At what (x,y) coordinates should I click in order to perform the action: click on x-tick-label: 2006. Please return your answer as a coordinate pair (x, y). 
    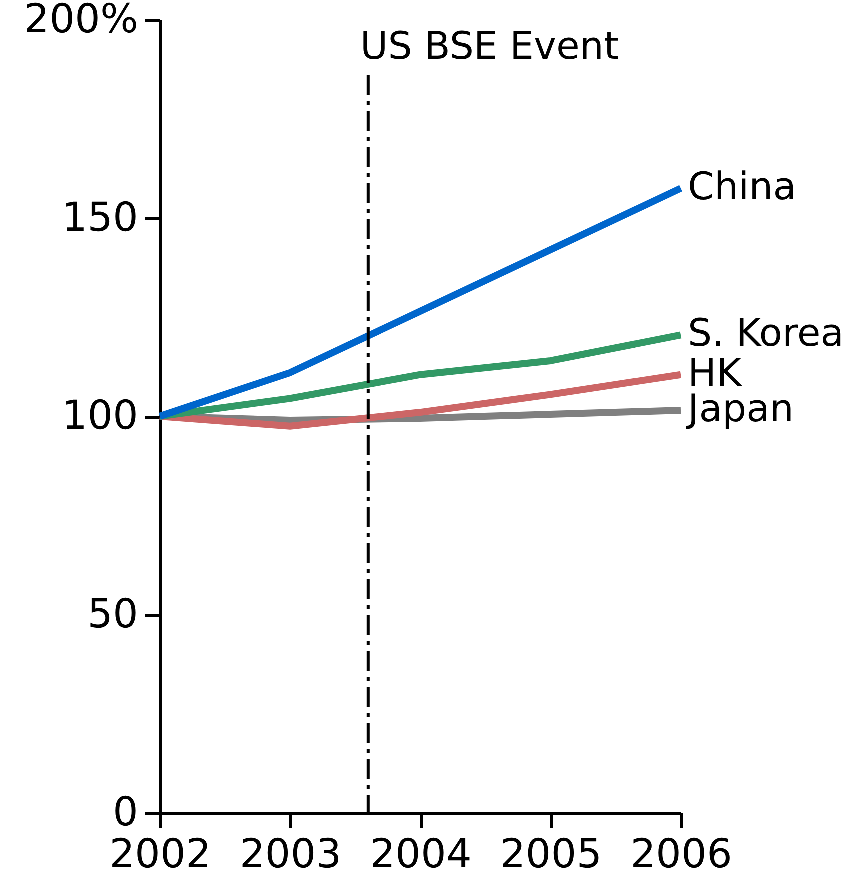
    Looking at the image, I should click on (681, 855).